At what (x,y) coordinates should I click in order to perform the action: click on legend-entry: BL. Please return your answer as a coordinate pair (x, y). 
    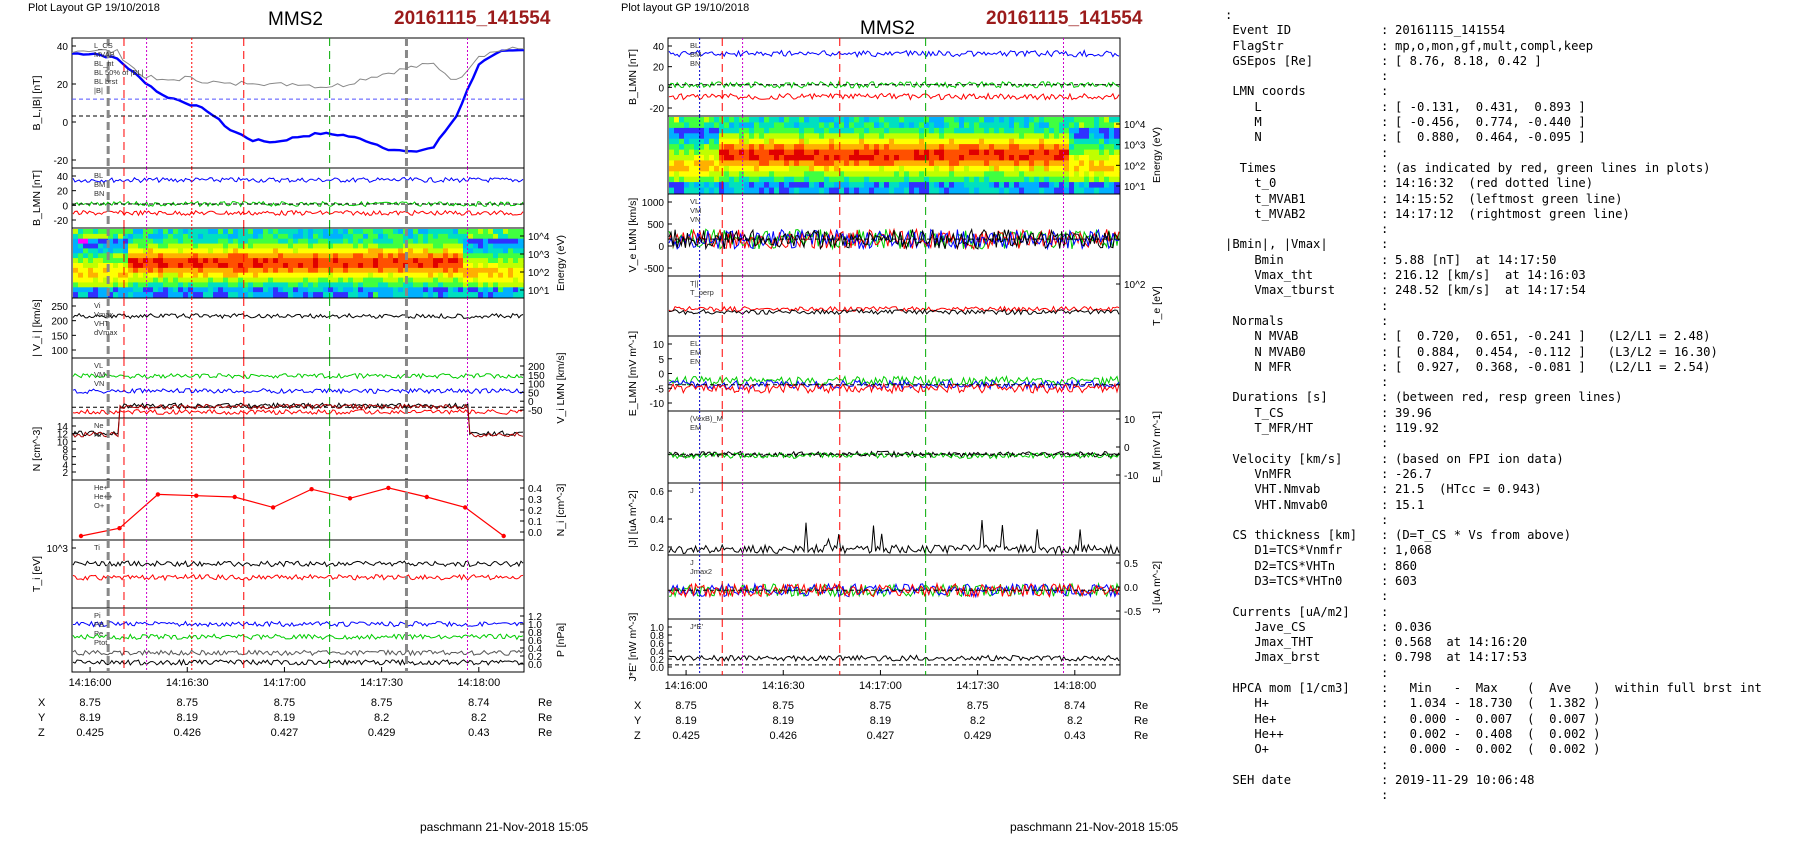
    Looking at the image, I should click on (694, 45).